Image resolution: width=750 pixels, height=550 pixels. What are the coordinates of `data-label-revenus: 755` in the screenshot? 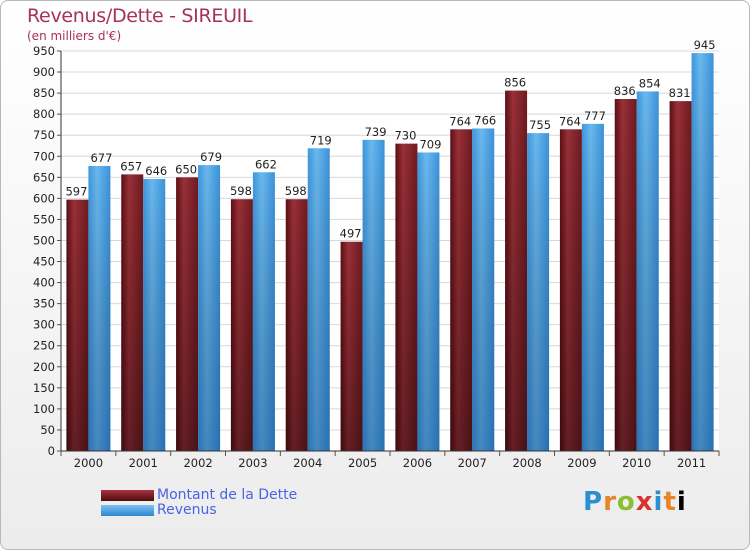 It's located at (540, 125).